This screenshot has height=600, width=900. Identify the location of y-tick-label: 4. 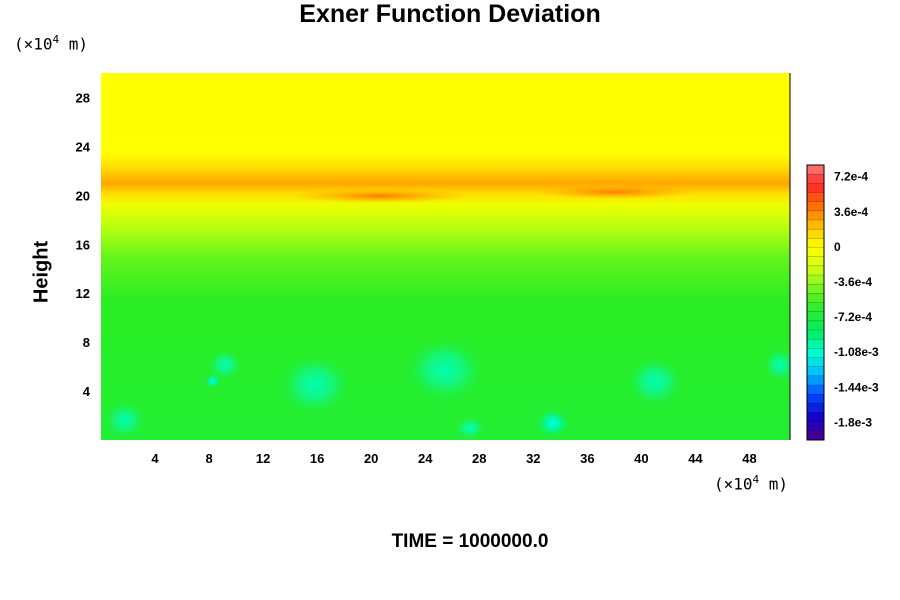
(87, 391).